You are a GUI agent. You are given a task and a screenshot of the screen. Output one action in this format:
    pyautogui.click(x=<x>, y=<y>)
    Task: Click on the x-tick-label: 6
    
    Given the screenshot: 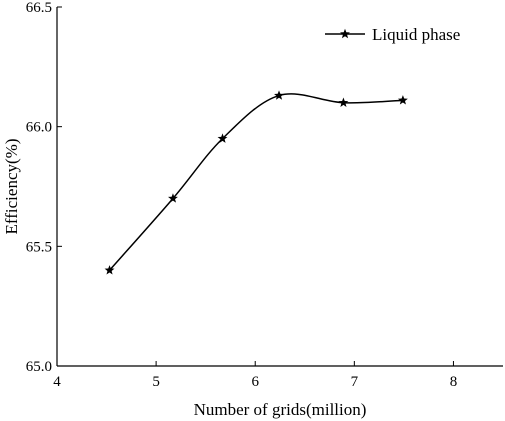 What is the action you would take?
    pyautogui.click(x=255, y=382)
    